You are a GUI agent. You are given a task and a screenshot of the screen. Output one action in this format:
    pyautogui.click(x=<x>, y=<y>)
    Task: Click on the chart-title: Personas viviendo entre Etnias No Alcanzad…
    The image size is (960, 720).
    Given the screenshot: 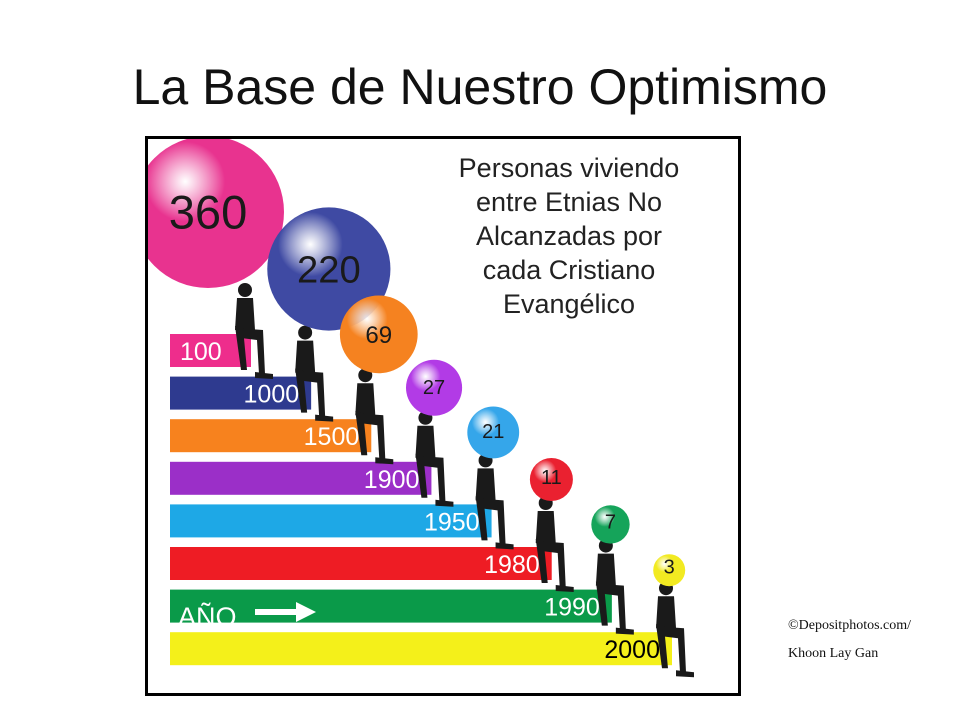 What is the action you would take?
    pyautogui.click(x=569, y=236)
    